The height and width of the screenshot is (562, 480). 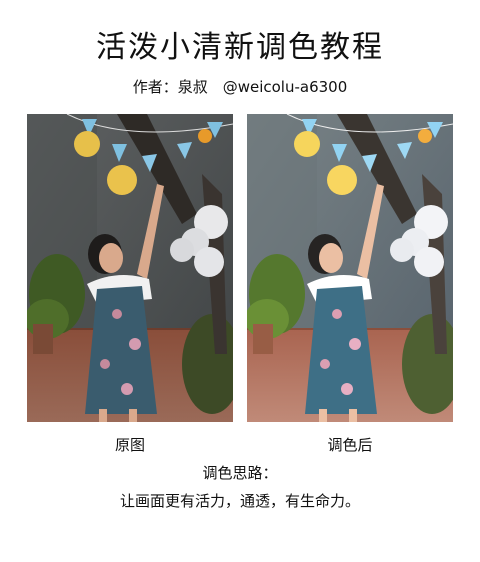 What do you see at coordinates (240, 87) in the screenshot?
I see `author-line: 作者：泉叔 @weicolu-a6300` at bounding box center [240, 87].